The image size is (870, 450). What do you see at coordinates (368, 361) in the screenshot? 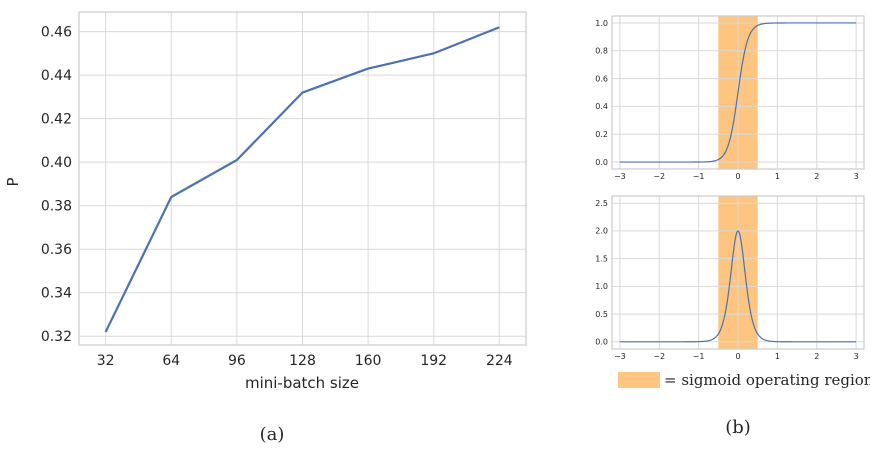
I see `x-tick-label: 160` at bounding box center [368, 361].